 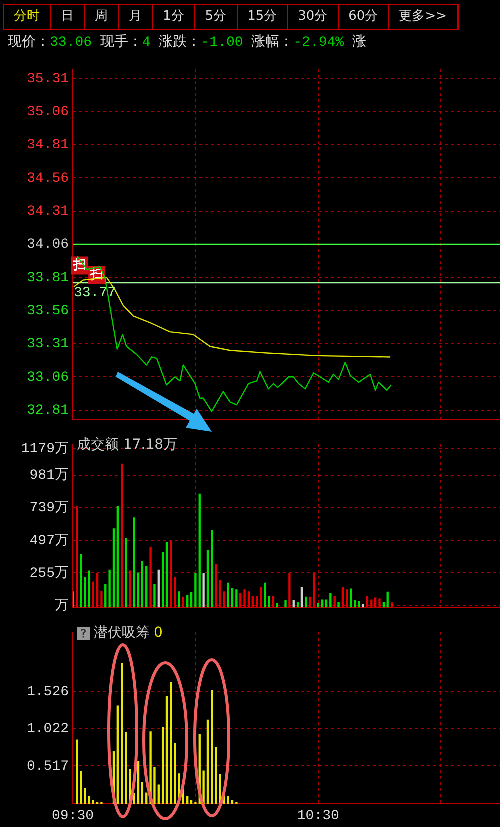 What do you see at coordinates (47, 312) in the screenshot?
I see `y-tick-label: 33.56` at bounding box center [47, 312].